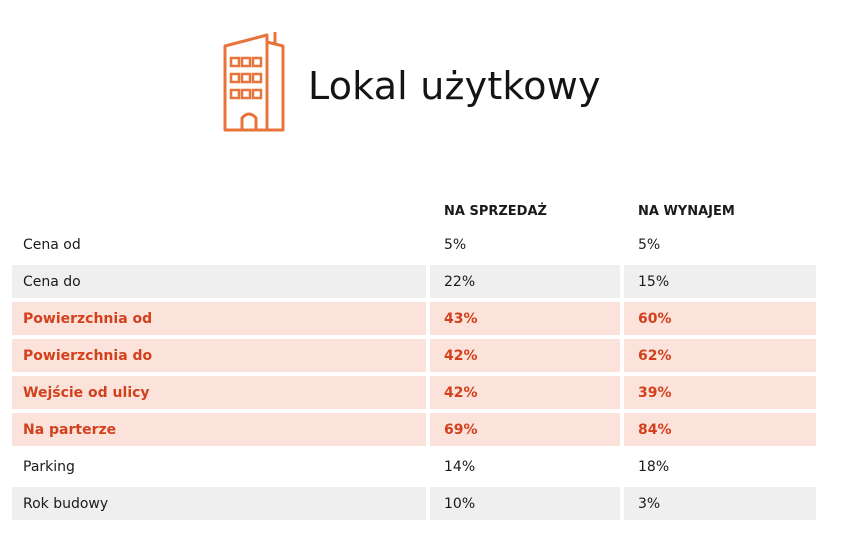  Describe the element at coordinates (525, 281) in the screenshot. I see `row-sale-value: 22%` at that location.